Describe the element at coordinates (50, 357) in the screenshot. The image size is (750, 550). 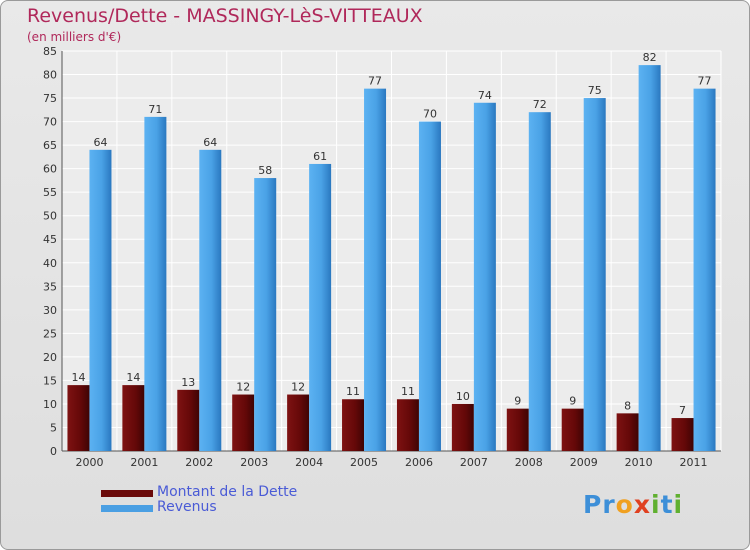
I see `y-tick-label: 20` at that location.